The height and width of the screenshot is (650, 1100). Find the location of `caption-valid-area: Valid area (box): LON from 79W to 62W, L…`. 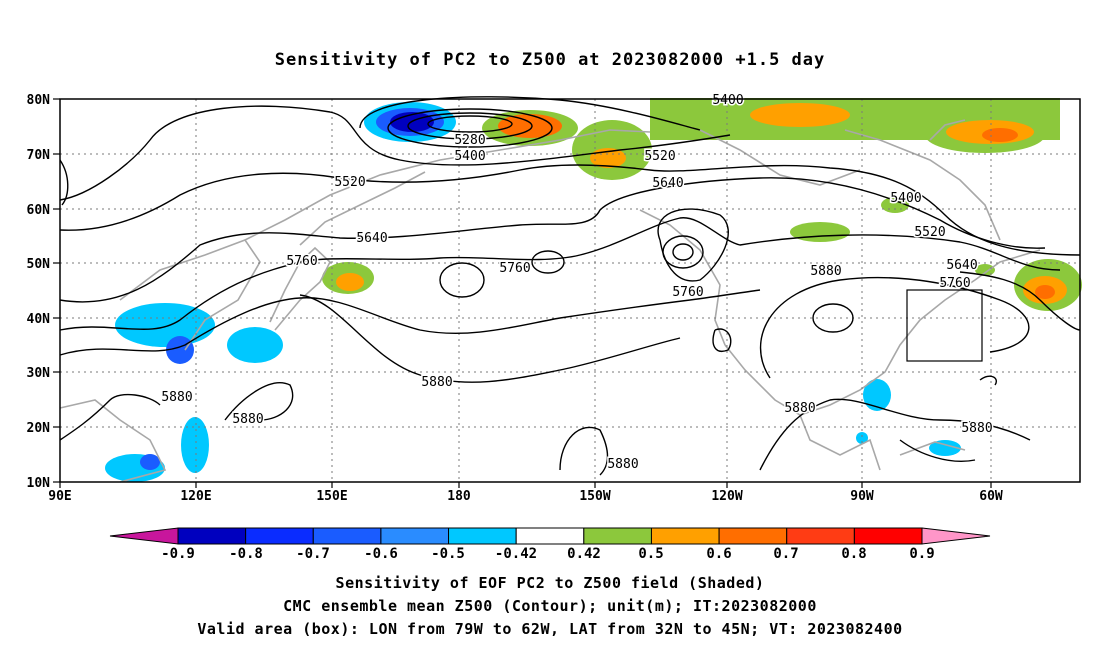

caption-valid-area: Valid area (box): LON from 79W to 62W, L… is located at coordinates (550, 629).